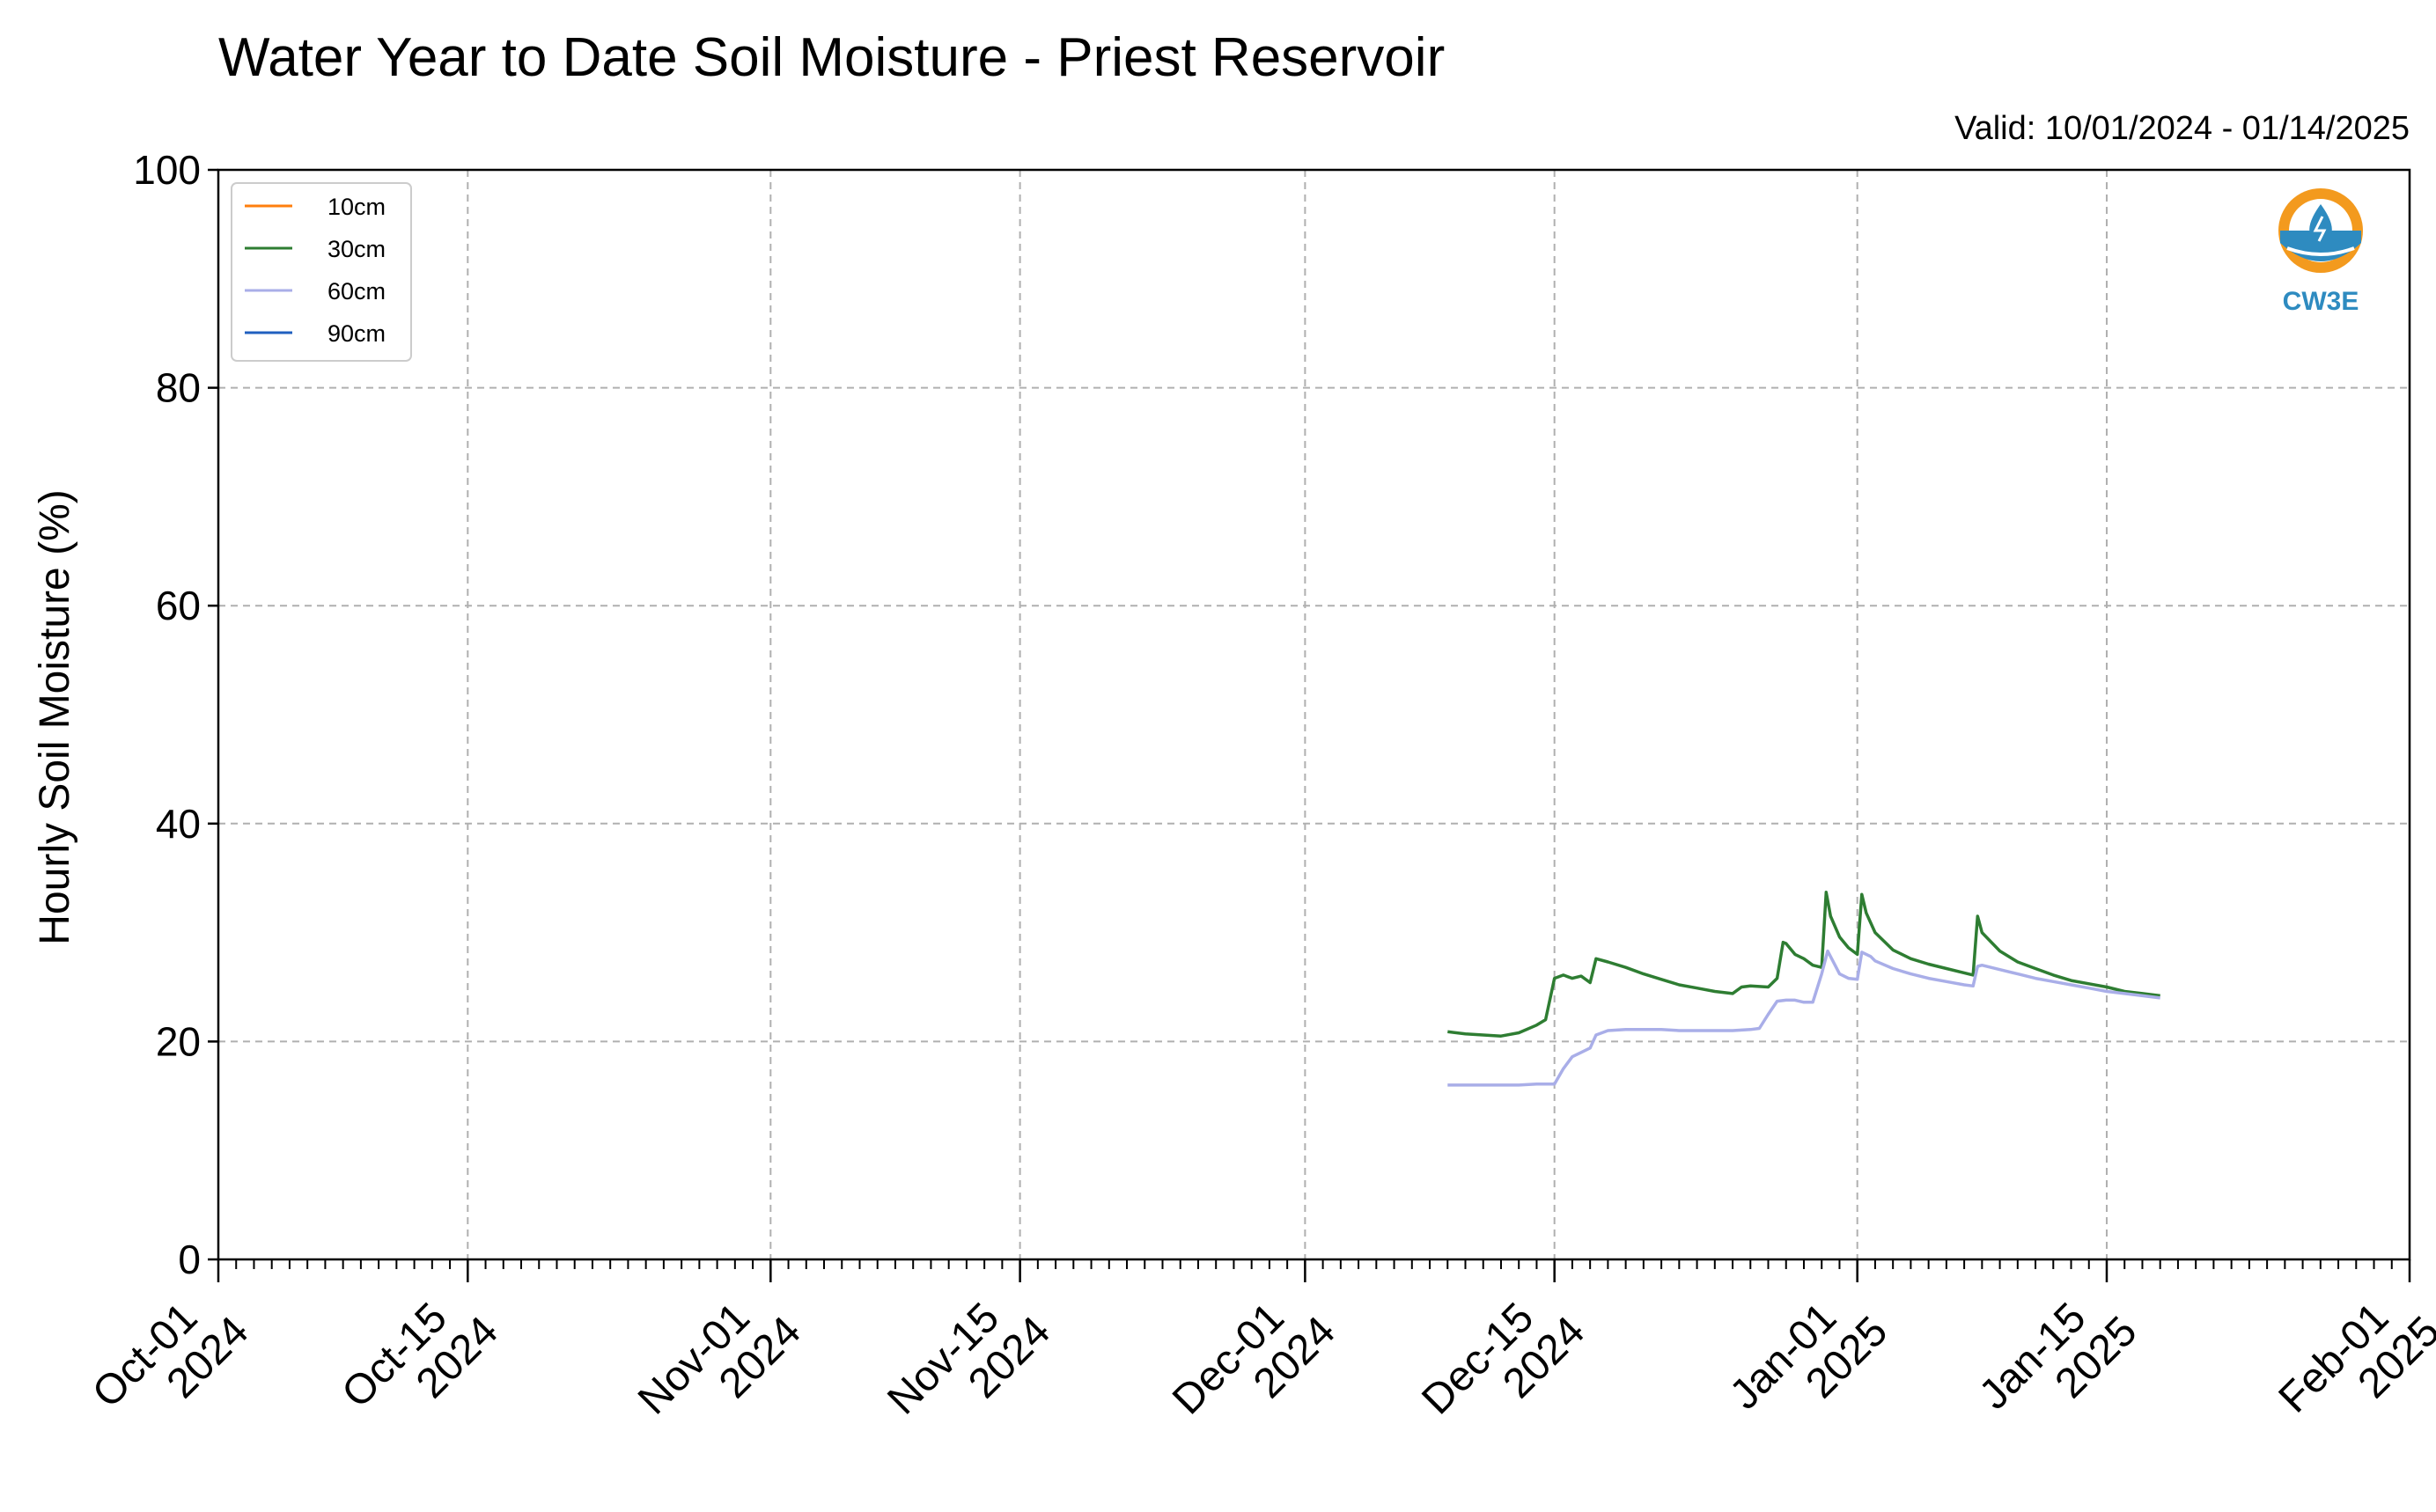 This screenshot has height=1512, width=2436. Describe the element at coordinates (55, 716) in the screenshot. I see `y-axis-label: Hourly Soil Moisture (%)` at that location.